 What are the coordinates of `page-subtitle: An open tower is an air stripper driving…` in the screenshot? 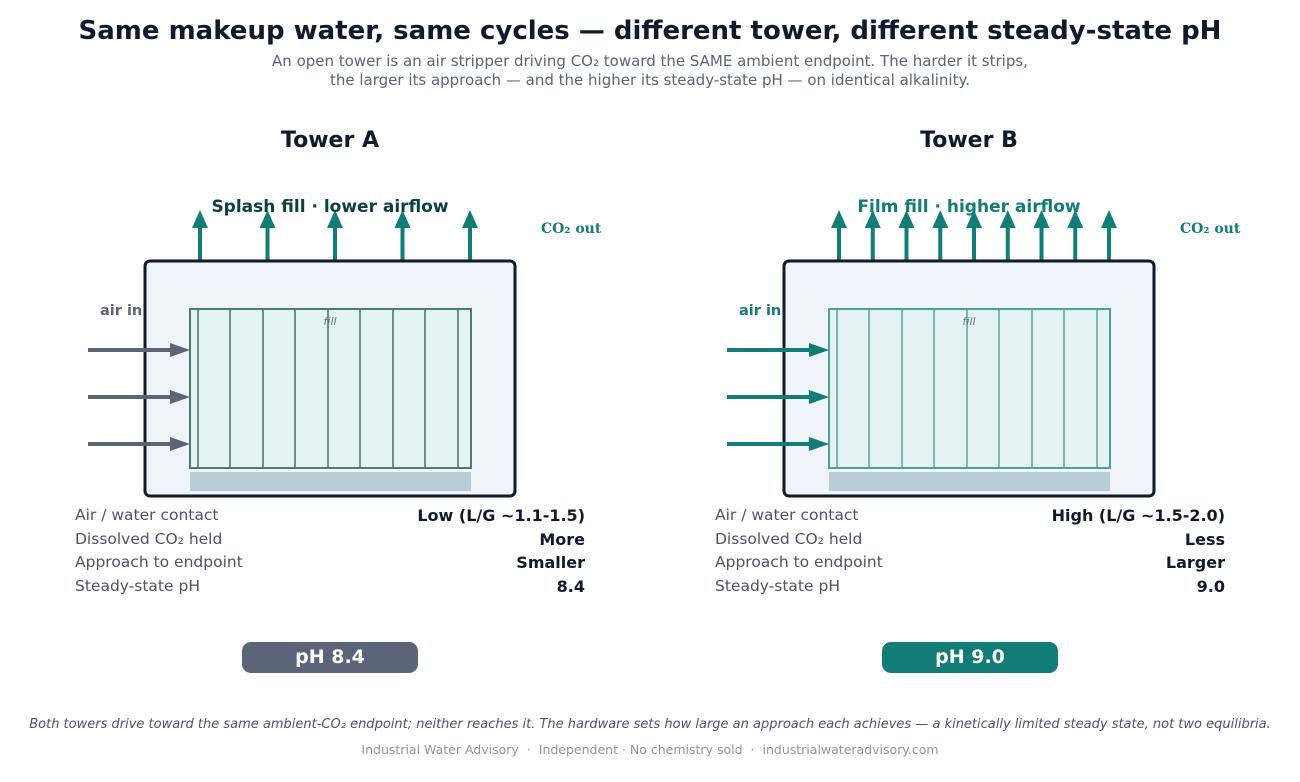 It's located at (650, 71).